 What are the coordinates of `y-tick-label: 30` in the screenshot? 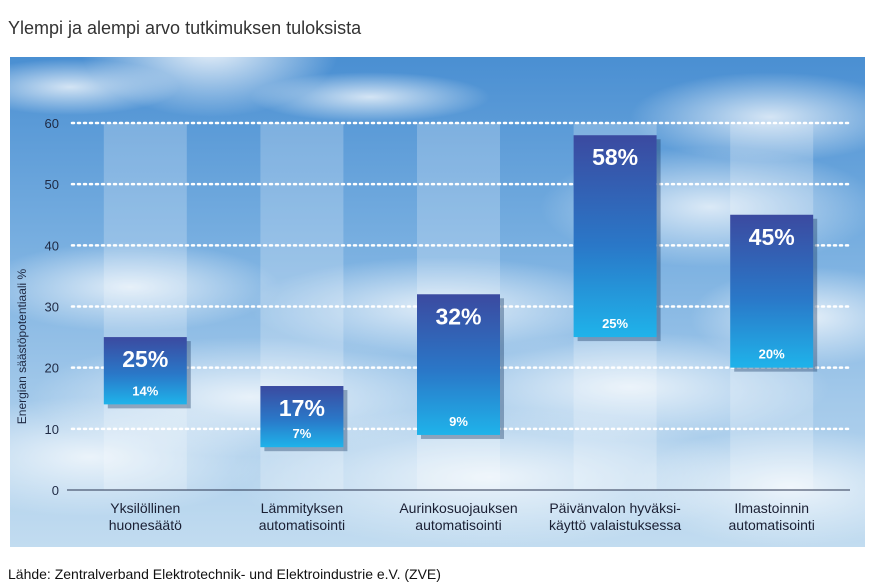 It's located at (52, 307).